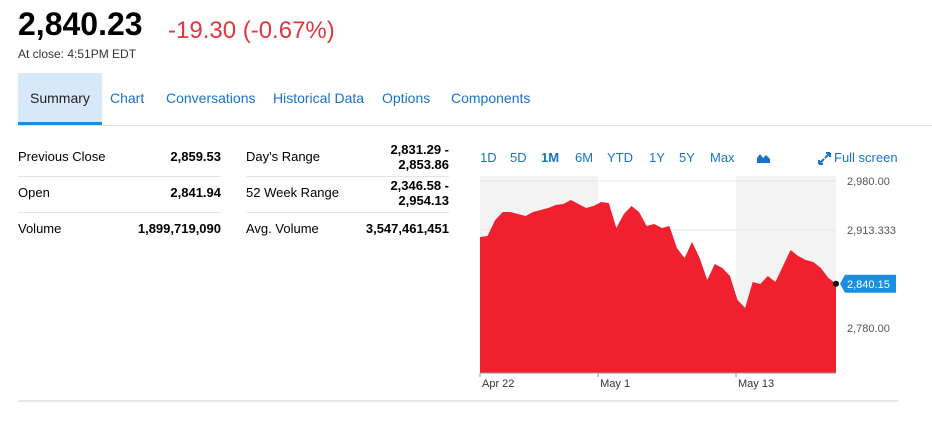 The height and width of the screenshot is (423, 932). What do you see at coordinates (868, 182) in the screenshot?
I see `y-tick-label: 2,980.00` at bounding box center [868, 182].